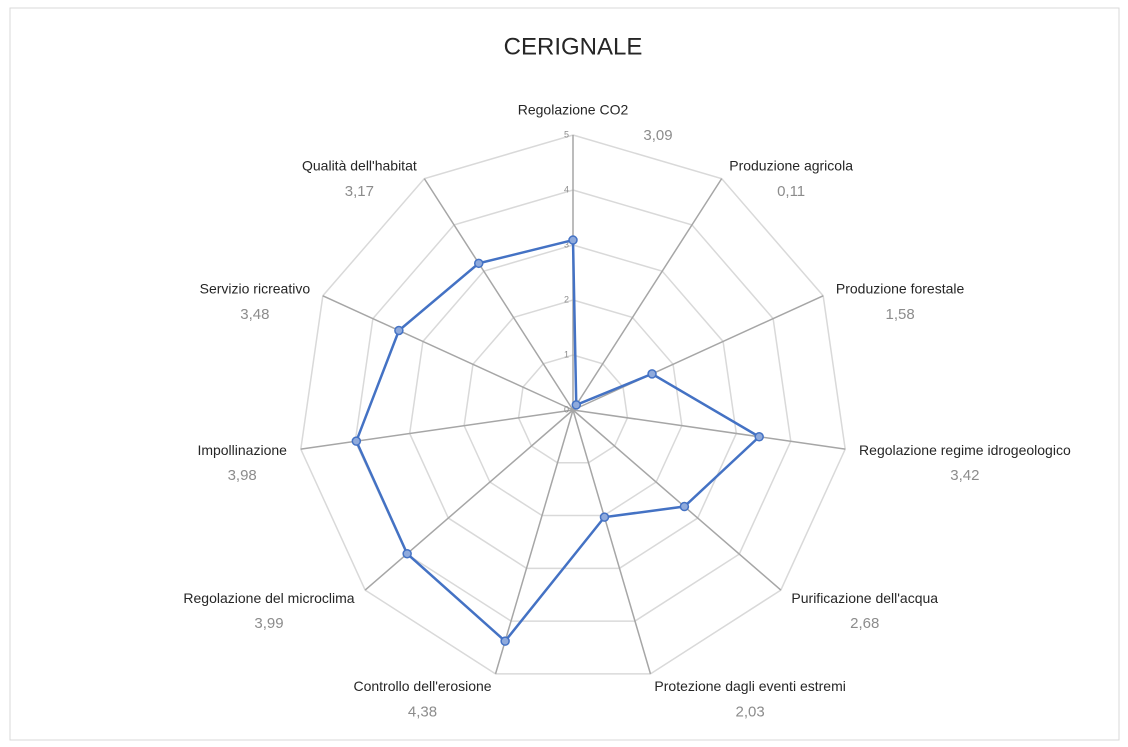 The image size is (1128, 747). What do you see at coordinates (359, 191) in the screenshot?
I see `value-label: 3,17` at bounding box center [359, 191].